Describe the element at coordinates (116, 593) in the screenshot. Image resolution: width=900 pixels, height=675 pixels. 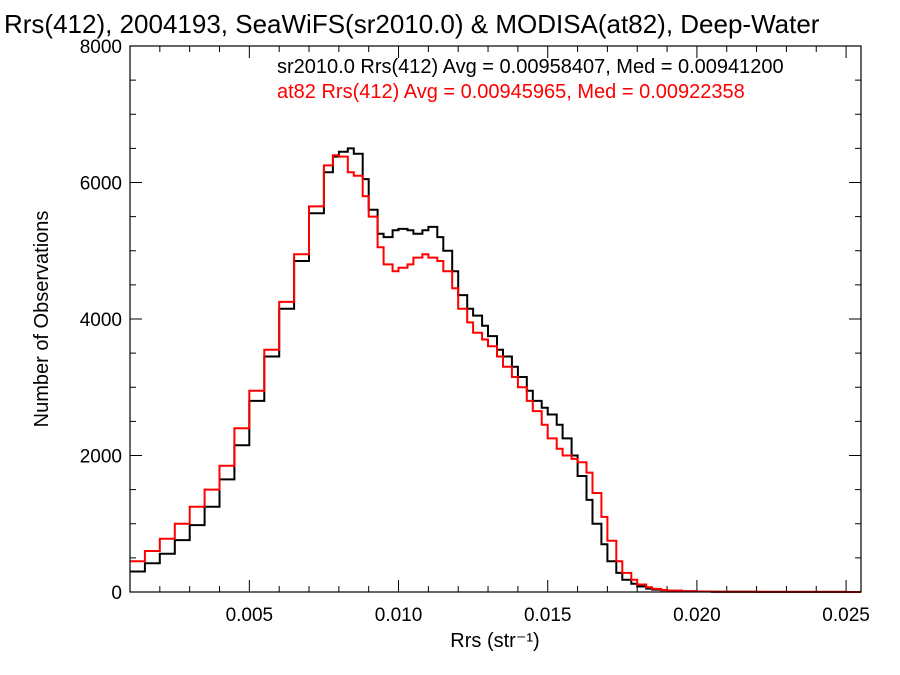
I see `y-tick-label: 0` at that location.